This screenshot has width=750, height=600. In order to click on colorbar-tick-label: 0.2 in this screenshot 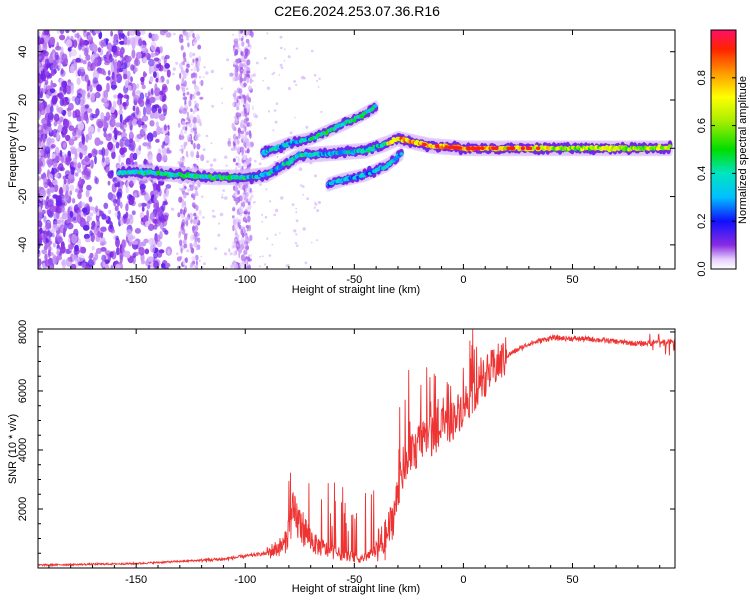, I will do `click(702, 221)`.